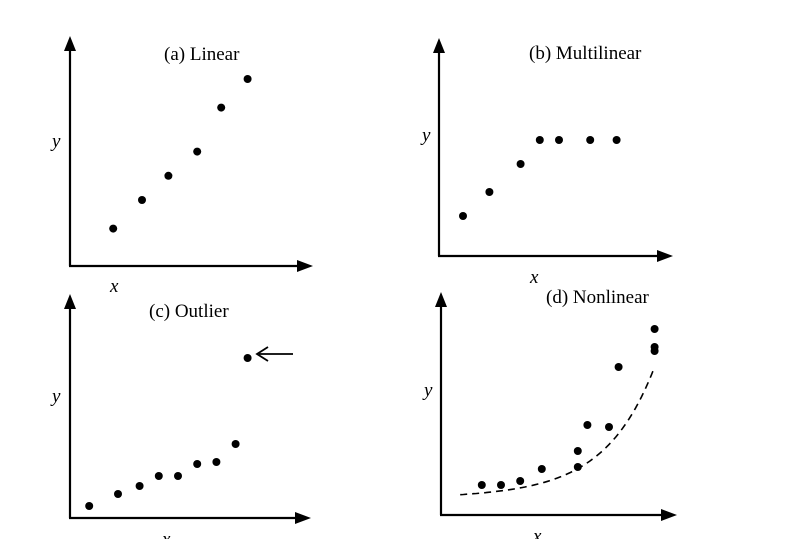  I want to click on panel-title: (a) Linear, so click(202, 54).